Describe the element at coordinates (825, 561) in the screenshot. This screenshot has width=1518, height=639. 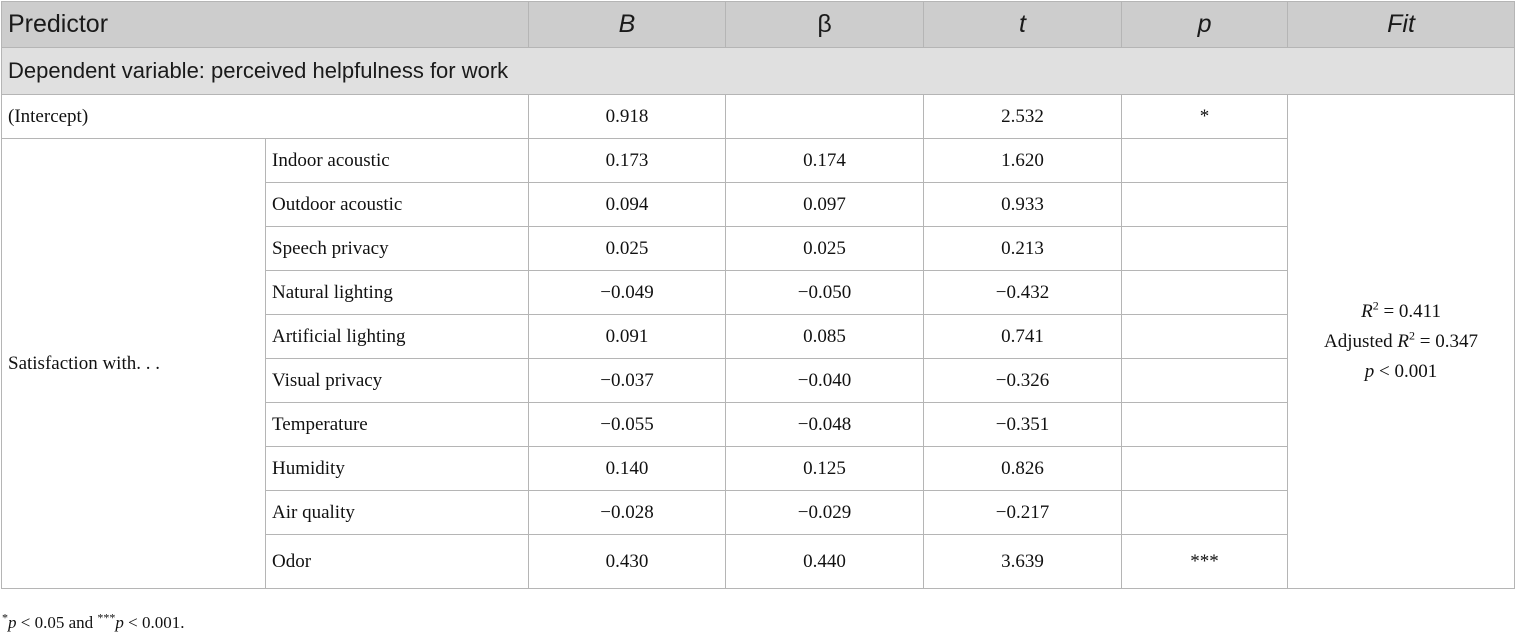
I see `row-beta: 0.440` at that location.